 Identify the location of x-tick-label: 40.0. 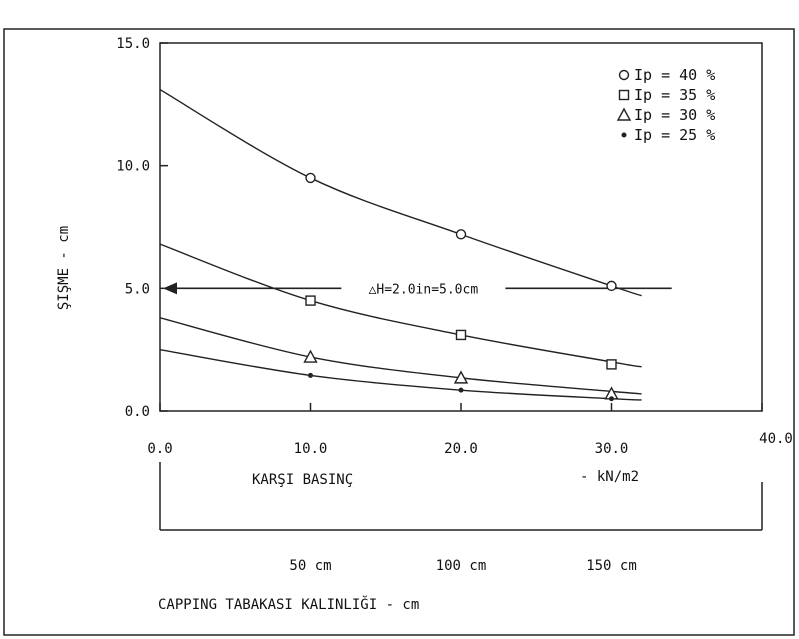
(776, 439).